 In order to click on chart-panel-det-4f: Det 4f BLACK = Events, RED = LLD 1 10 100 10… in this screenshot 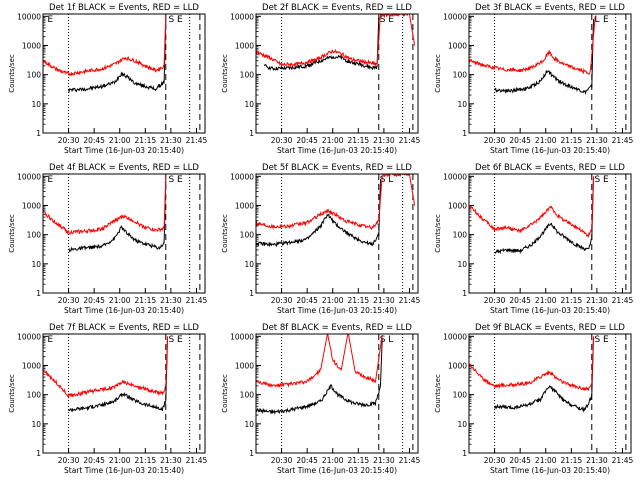, I will do `click(106, 240)`.